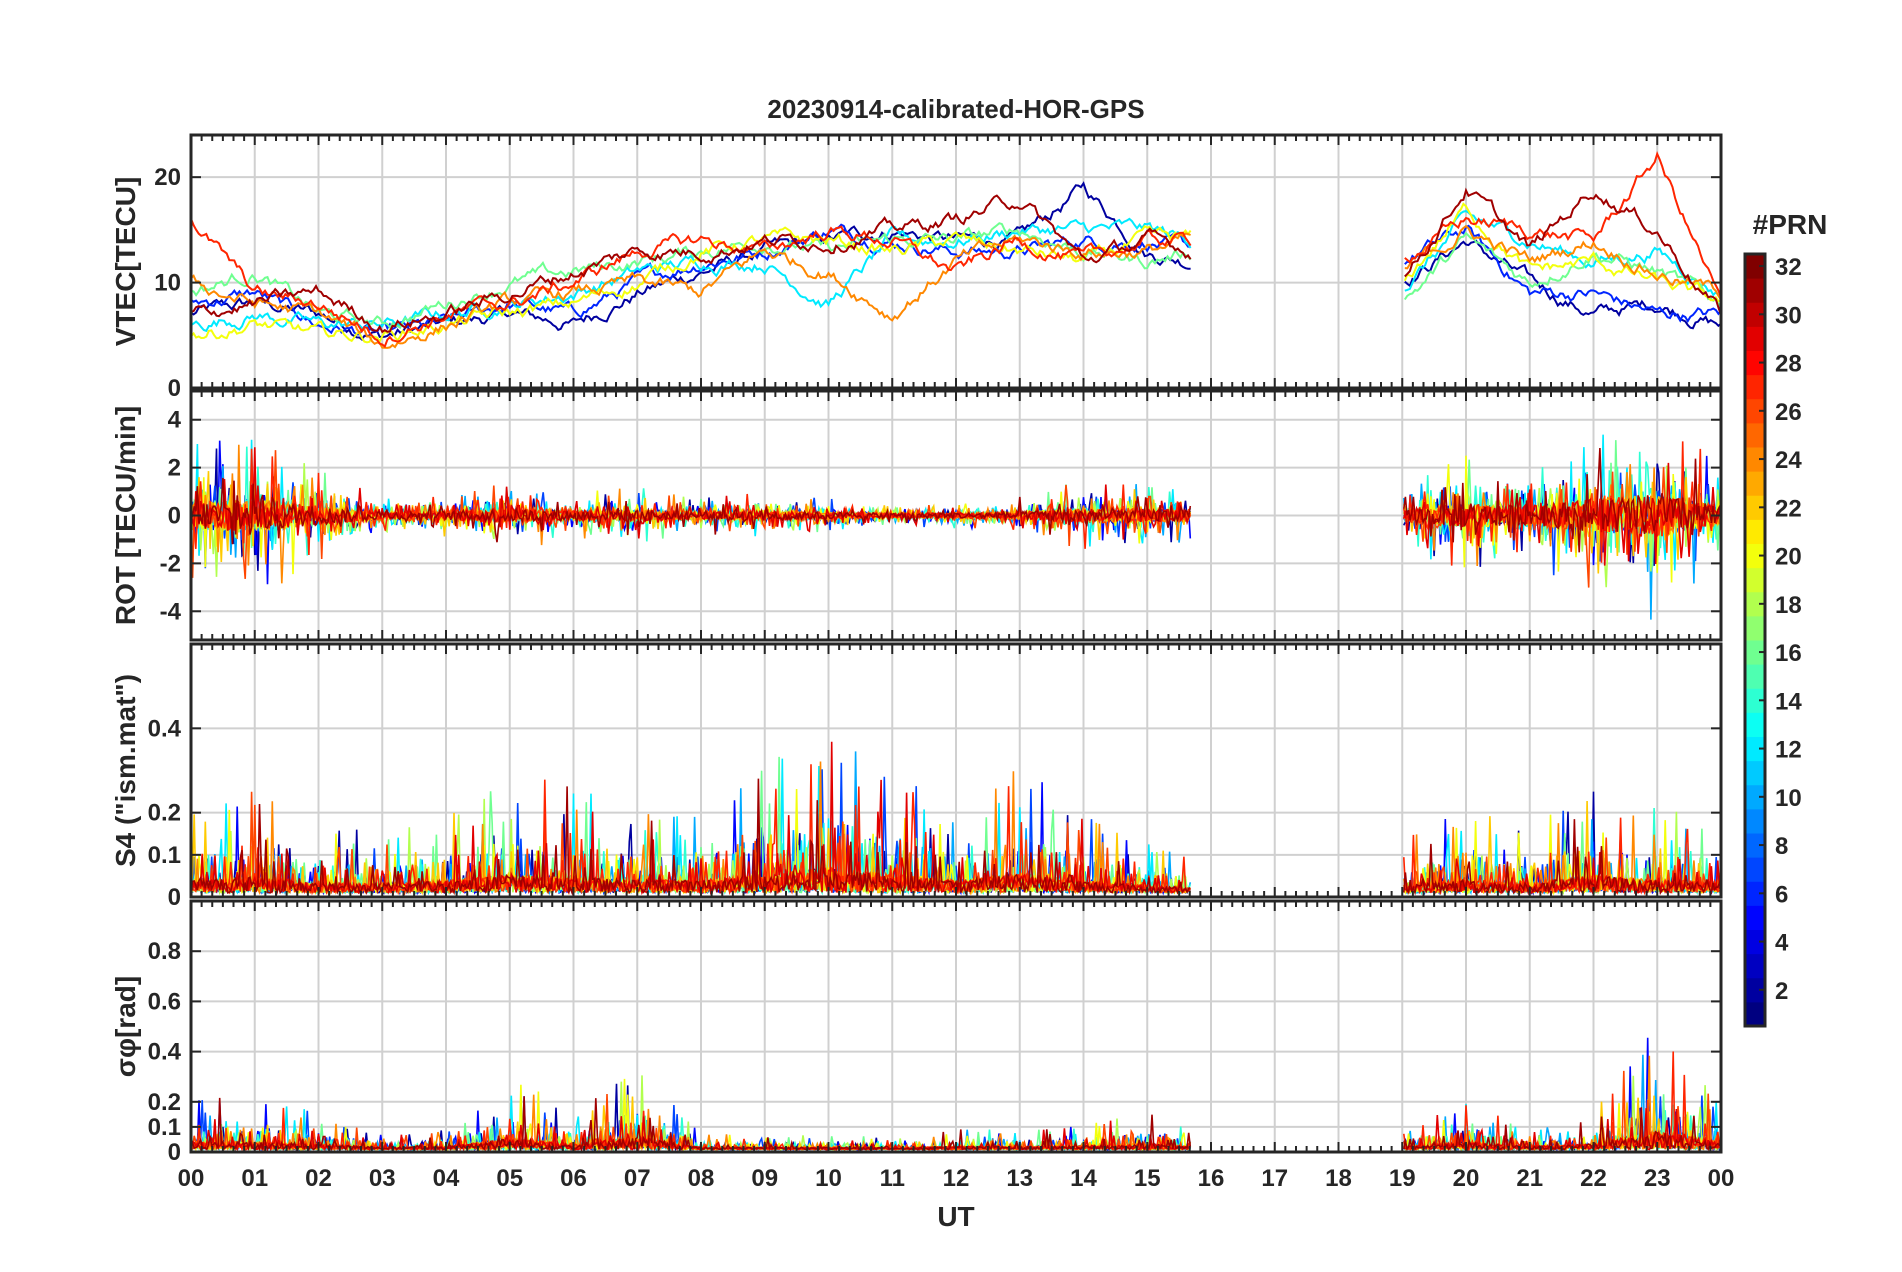  I want to click on x-tick-label: 08, so click(701, 1178).